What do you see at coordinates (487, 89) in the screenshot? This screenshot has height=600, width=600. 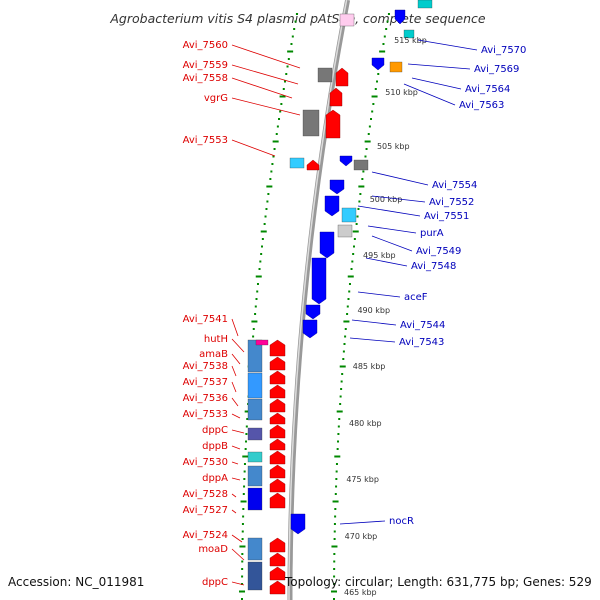 I see `right-gene-label: Avi_7564` at bounding box center [487, 89].